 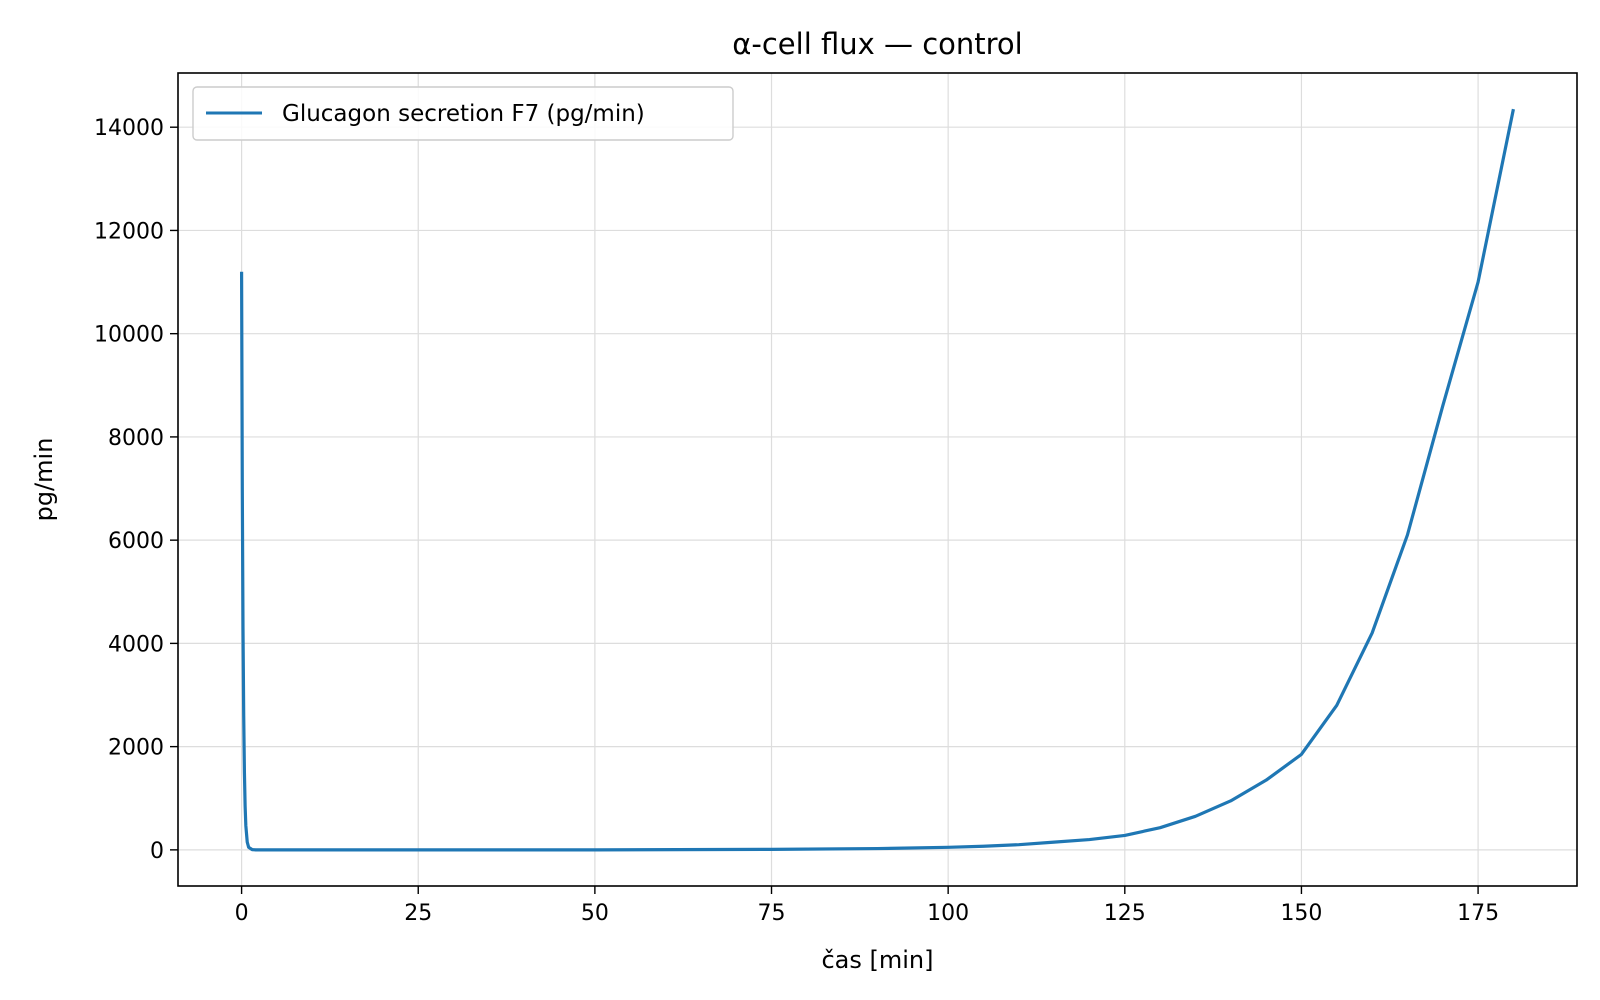 What do you see at coordinates (242, 913) in the screenshot?
I see `x-tick-label: 0` at bounding box center [242, 913].